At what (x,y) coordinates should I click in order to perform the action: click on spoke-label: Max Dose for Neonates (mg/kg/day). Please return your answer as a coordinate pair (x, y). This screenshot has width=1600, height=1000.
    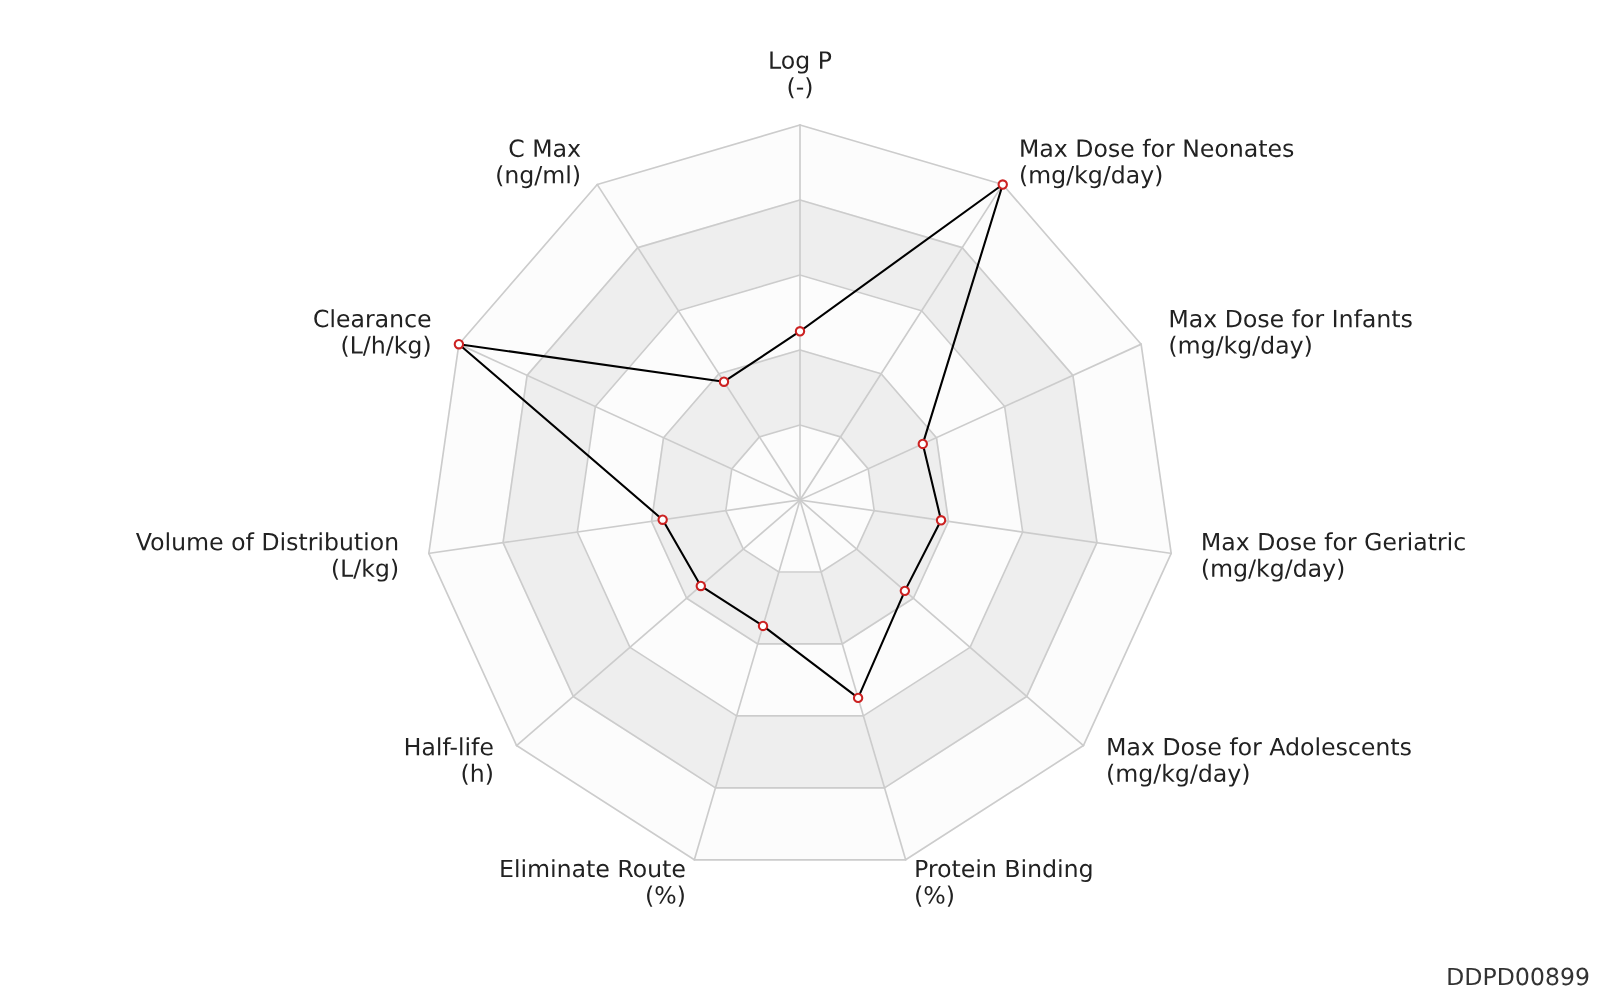
    Looking at the image, I should click on (1157, 163).